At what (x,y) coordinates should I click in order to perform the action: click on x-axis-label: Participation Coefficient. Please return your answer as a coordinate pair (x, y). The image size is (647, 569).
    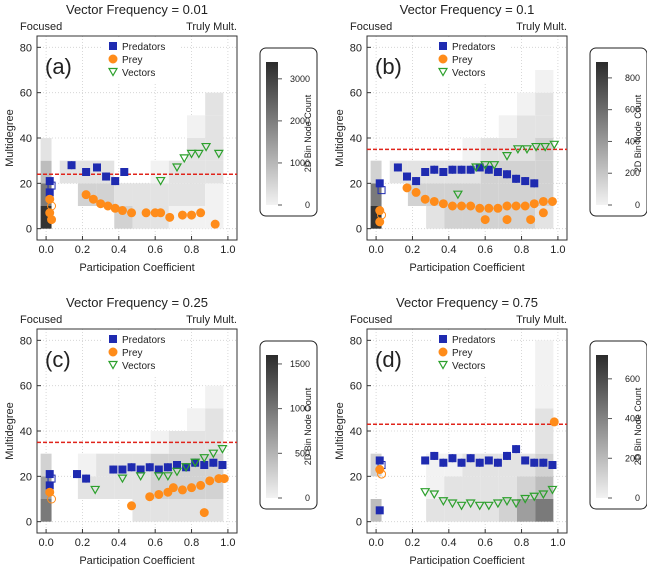
    Looking at the image, I should click on (136, 561).